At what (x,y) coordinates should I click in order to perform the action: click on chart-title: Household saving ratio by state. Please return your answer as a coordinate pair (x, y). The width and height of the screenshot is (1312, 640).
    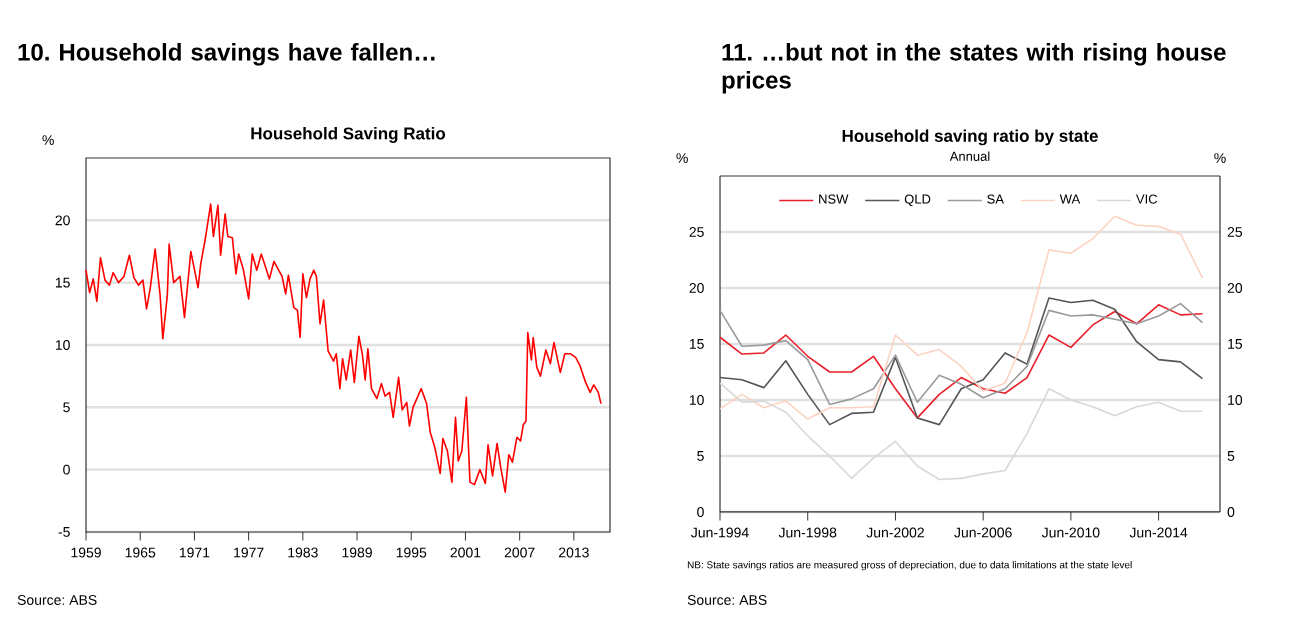
    Looking at the image, I should click on (970, 137).